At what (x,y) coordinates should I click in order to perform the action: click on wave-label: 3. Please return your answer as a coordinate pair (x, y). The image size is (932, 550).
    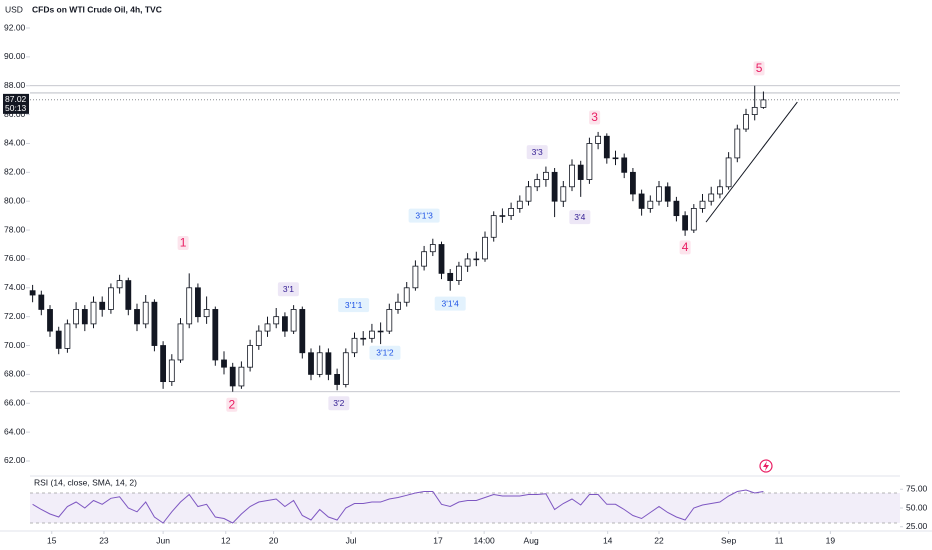
    Looking at the image, I should click on (594, 117).